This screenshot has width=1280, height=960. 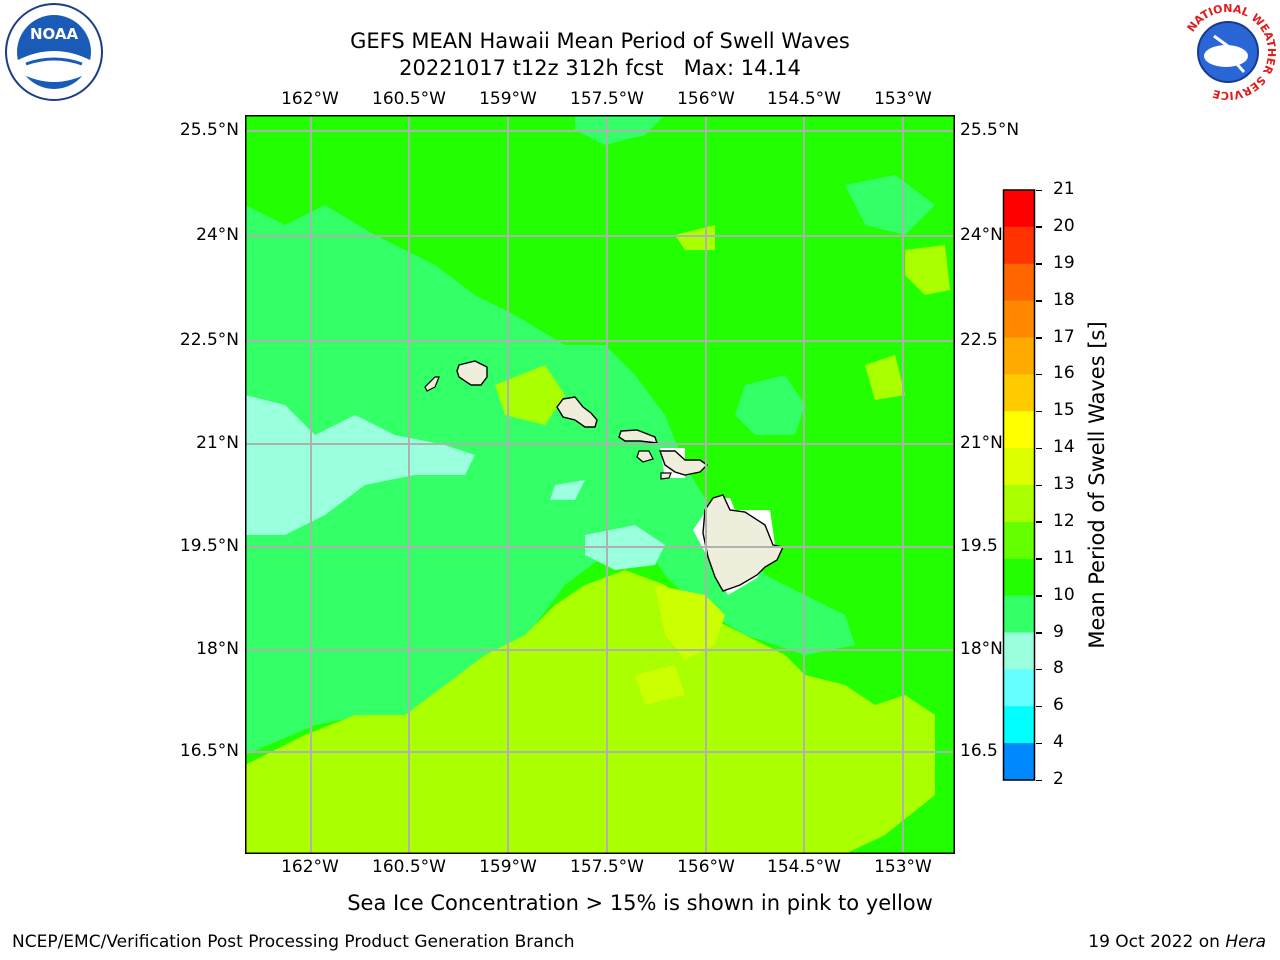 I want to click on lon-label-bottom-3: 159°W, so click(x=508, y=867).